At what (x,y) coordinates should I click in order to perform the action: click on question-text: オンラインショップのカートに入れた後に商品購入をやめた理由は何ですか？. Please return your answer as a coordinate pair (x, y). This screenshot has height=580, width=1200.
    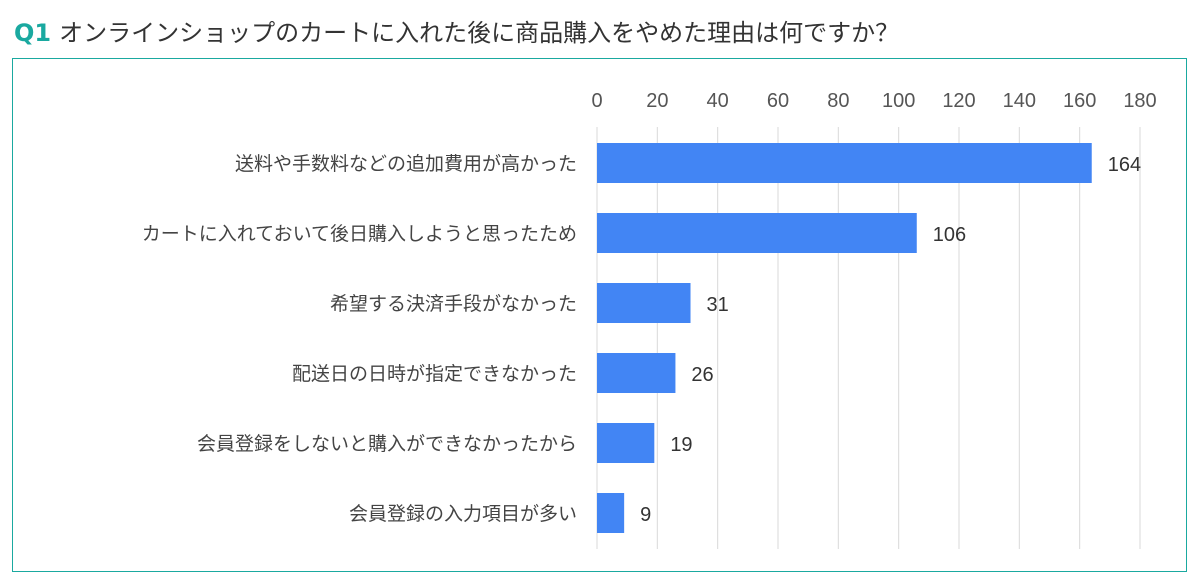
    Looking at the image, I should click on (479, 33).